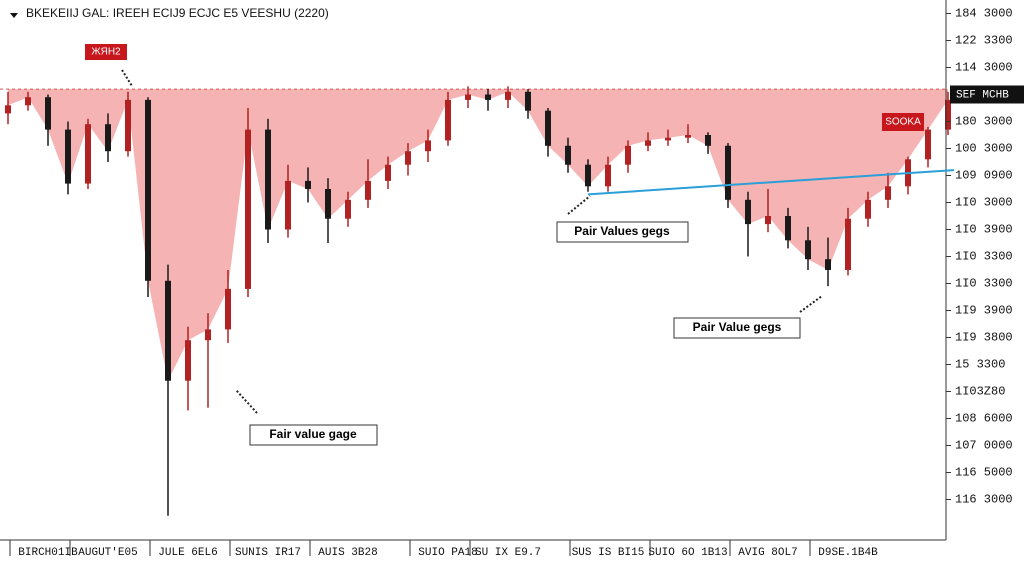 The image size is (1024, 567). What do you see at coordinates (982, 95) in the screenshot?
I see `price-badge-text: SEF MCHB` at bounding box center [982, 95].